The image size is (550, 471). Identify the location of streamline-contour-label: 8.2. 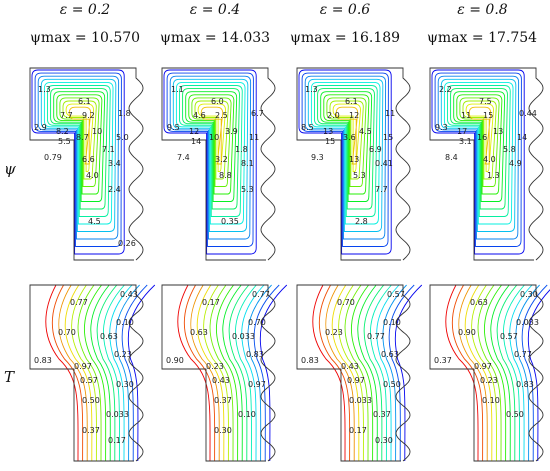
(62, 131).